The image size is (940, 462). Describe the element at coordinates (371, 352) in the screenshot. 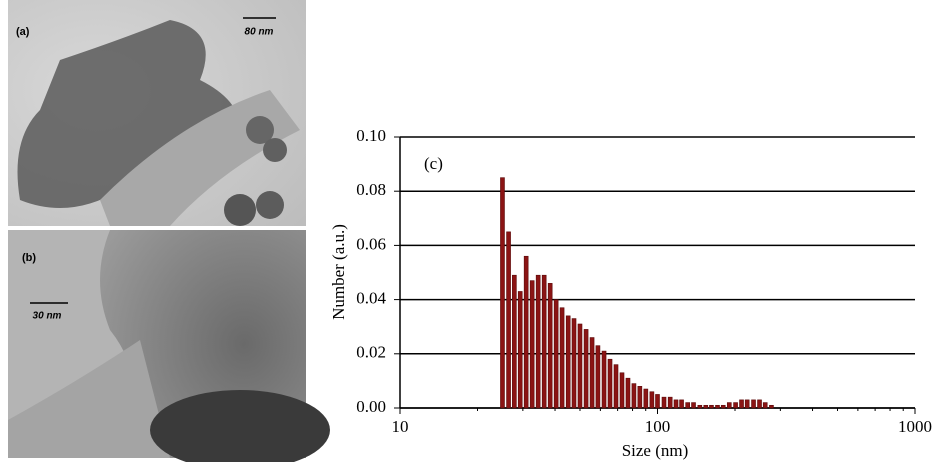

I see `y-tick-label: 0.02` at that location.